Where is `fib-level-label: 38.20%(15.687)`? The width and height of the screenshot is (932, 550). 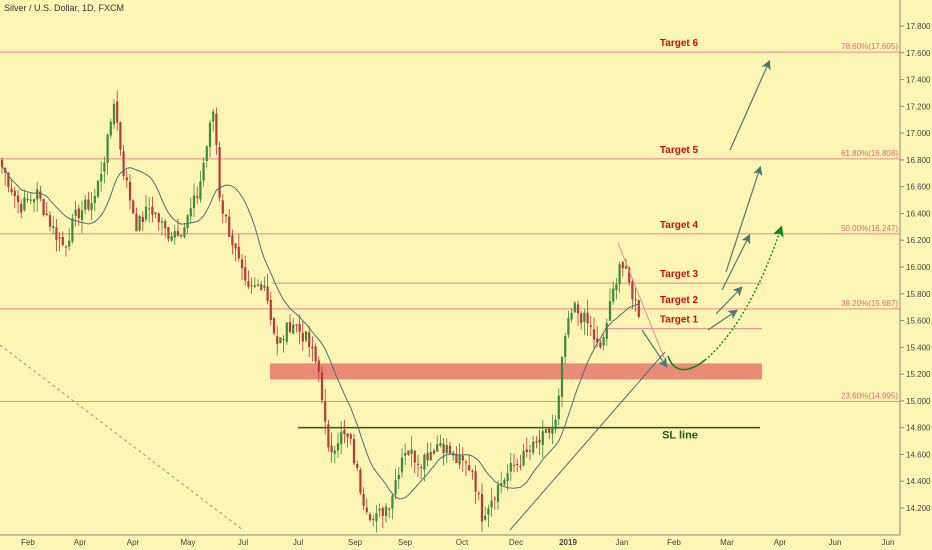 fib-level-label: 38.20%(15.687) is located at coordinates (869, 303).